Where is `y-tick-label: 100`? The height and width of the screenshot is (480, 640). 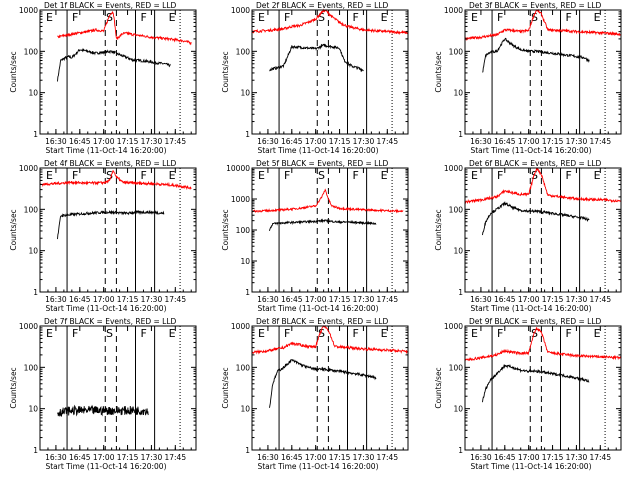
y-tick-label: 100 is located at coordinates (456, 367).